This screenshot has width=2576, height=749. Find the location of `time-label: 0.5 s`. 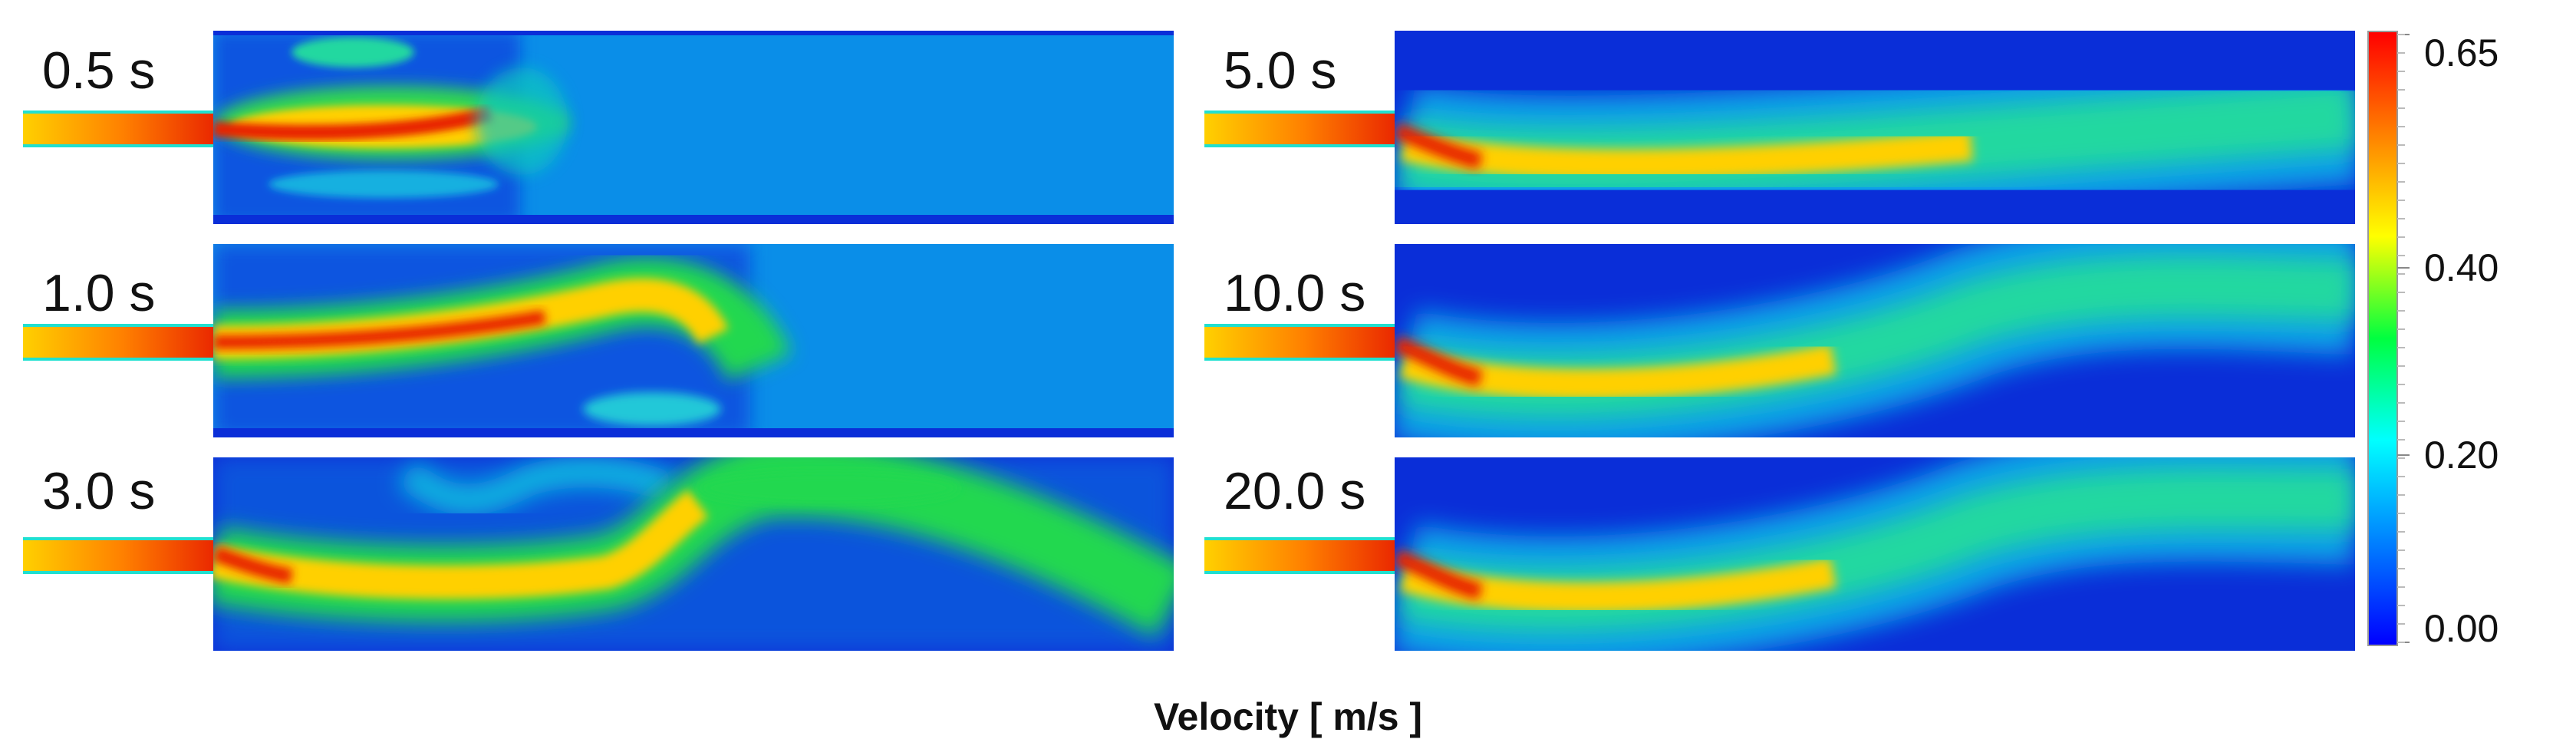

time-label: 0.5 s is located at coordinates (99, 71).